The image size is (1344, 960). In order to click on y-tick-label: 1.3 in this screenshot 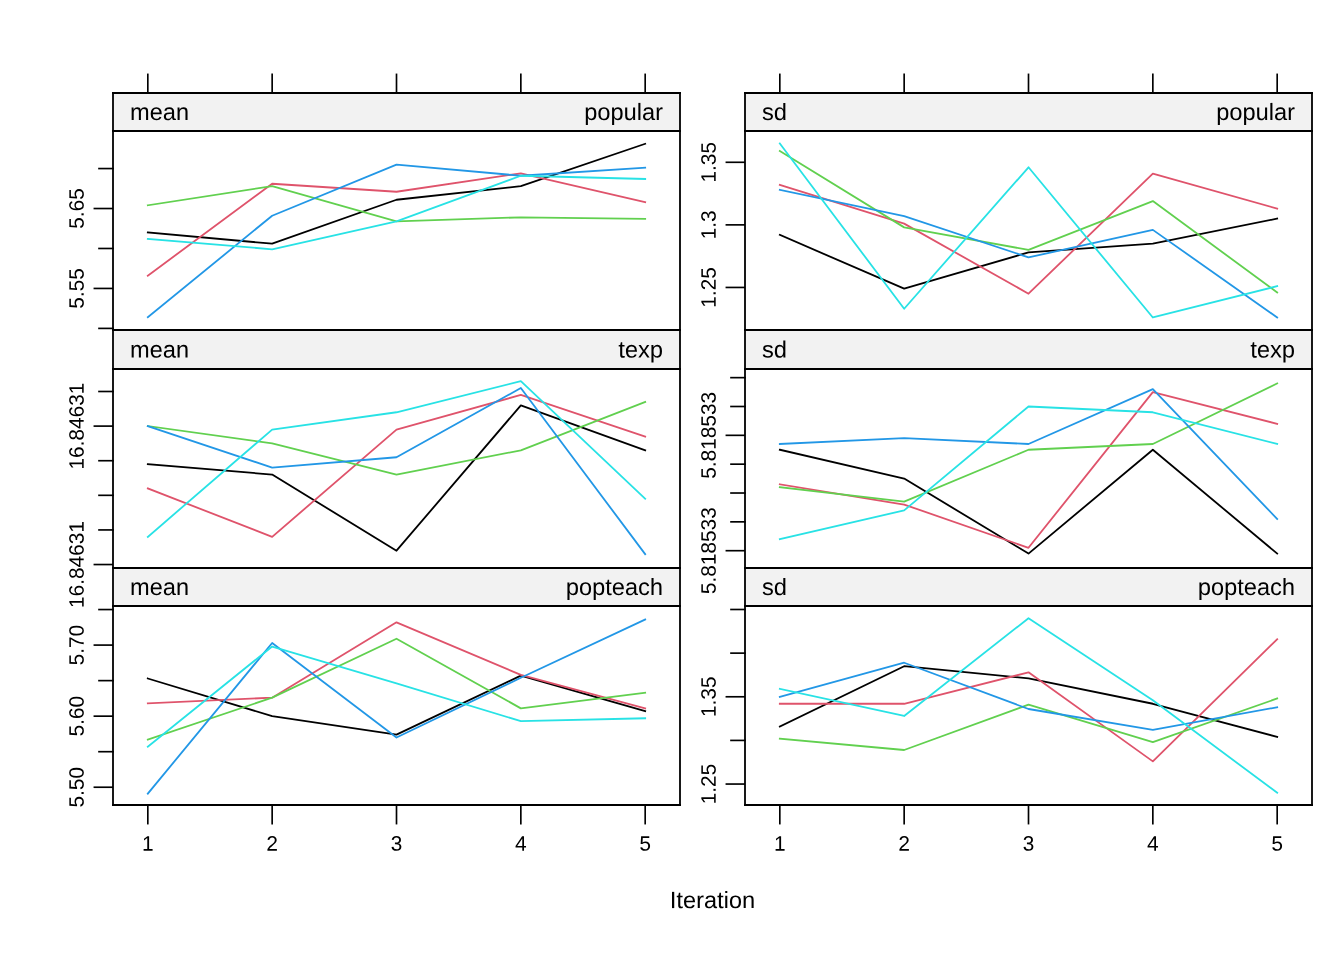, I will do `click(708, 224)`.